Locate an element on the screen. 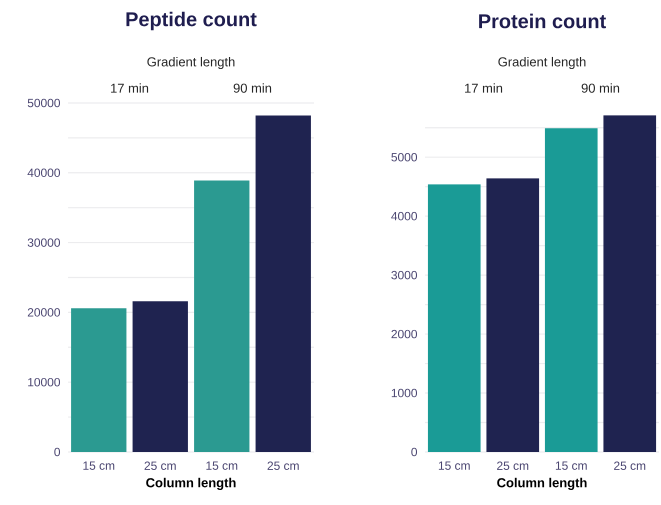  y-tick-label: 10000 is located at coordinates (44, 382).